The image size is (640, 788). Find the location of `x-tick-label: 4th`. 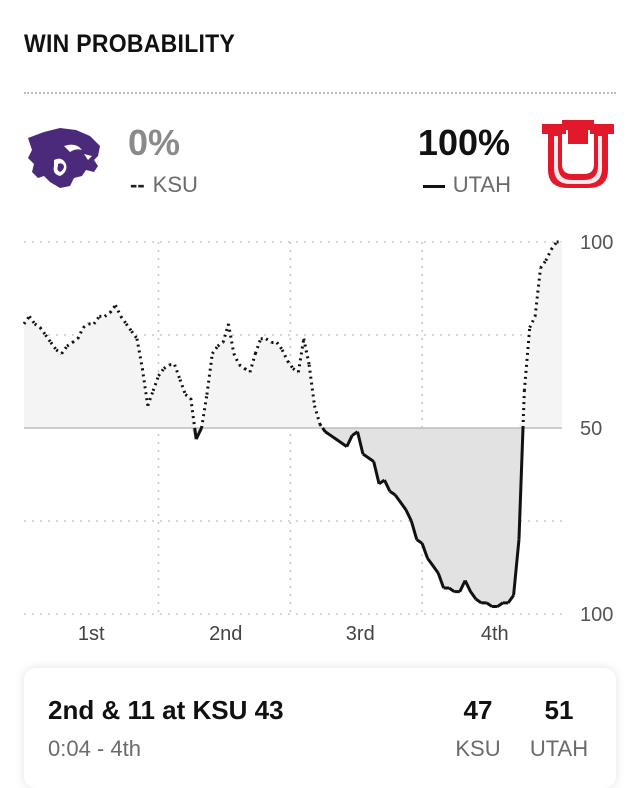

x-tick-label: 4th is located at coordinates (495, 634).